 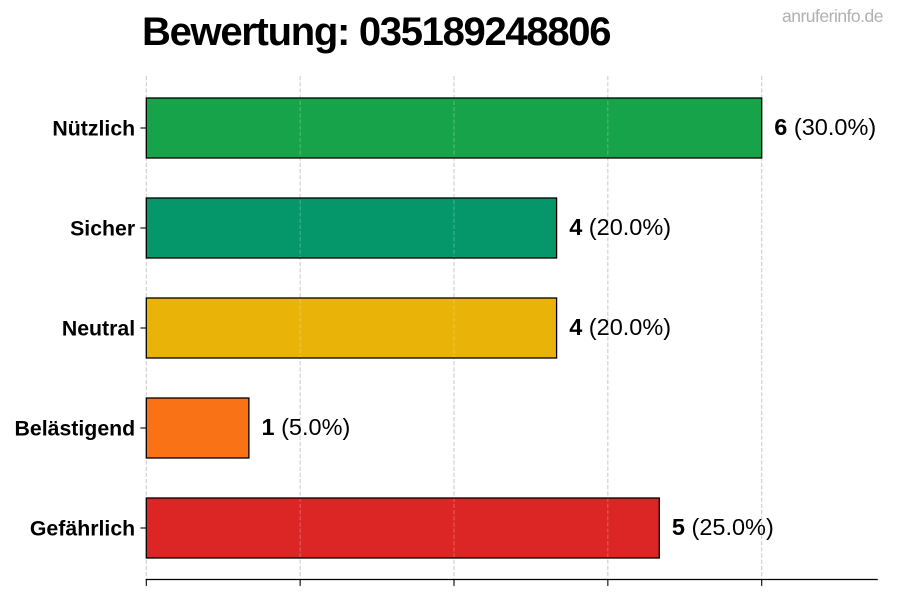 What do you see at coordinates (376, 32) in the screenshot?
I see `svg-text: Bewertung: 035189248806` at bounding box center [376, 32].